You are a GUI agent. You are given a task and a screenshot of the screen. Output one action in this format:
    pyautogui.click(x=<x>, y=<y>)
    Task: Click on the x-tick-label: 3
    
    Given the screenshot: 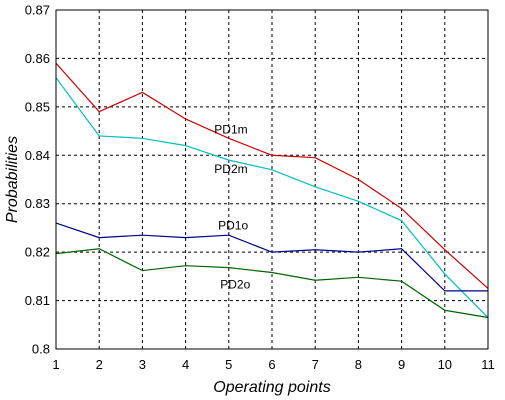 What is the action you would take?
    pyautogui.click(x=142, y=364)
    